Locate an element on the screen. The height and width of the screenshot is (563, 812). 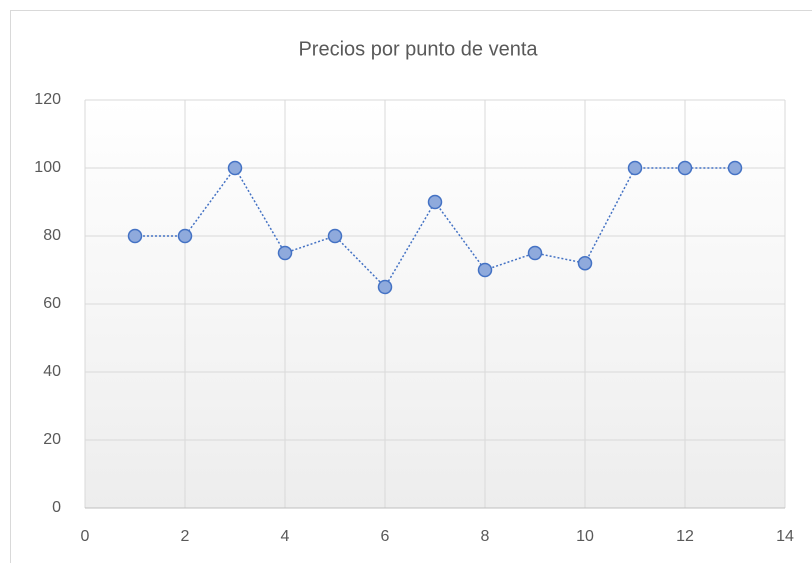
y-tick-label: 80 is located at coordinates (52, 235).